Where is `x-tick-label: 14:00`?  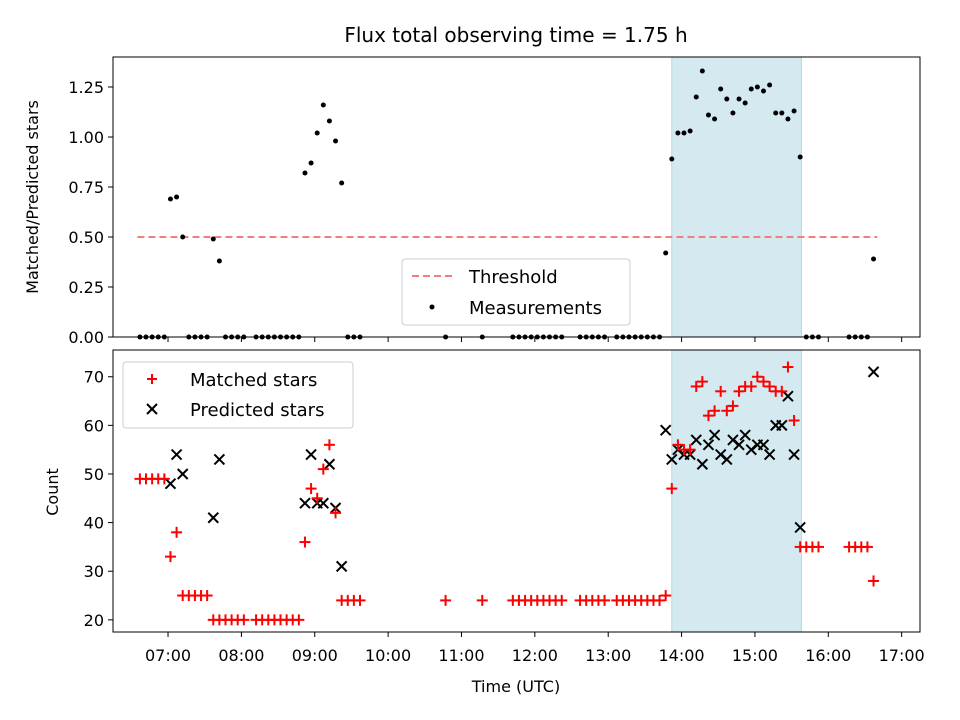 x-tick-label: 14:00 is located at coordinates (682, 655).